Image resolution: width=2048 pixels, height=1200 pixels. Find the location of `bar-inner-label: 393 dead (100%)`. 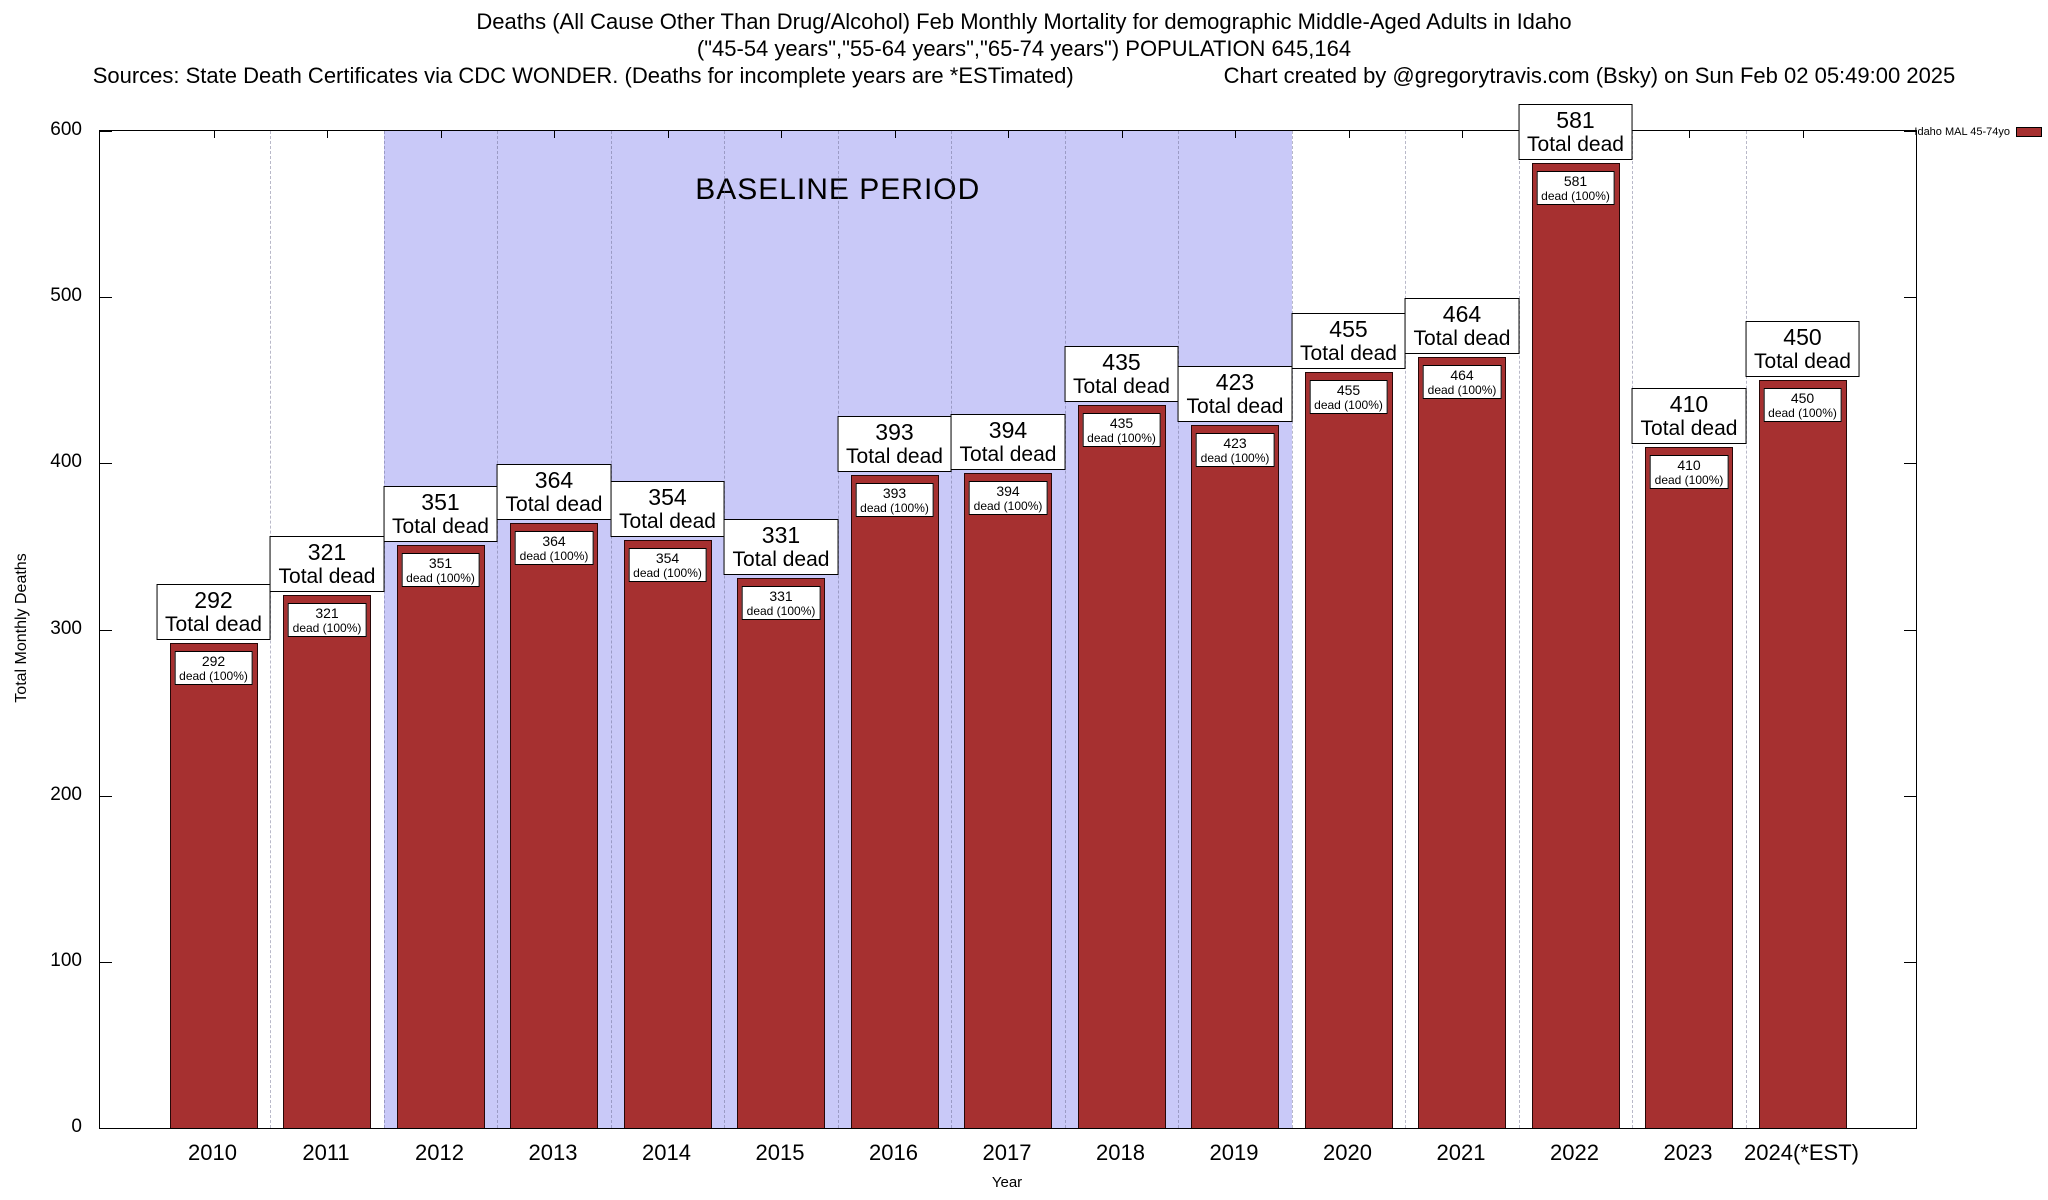

bar-inner-label: 393 dead (100%) is located at coordinates (894, 499).